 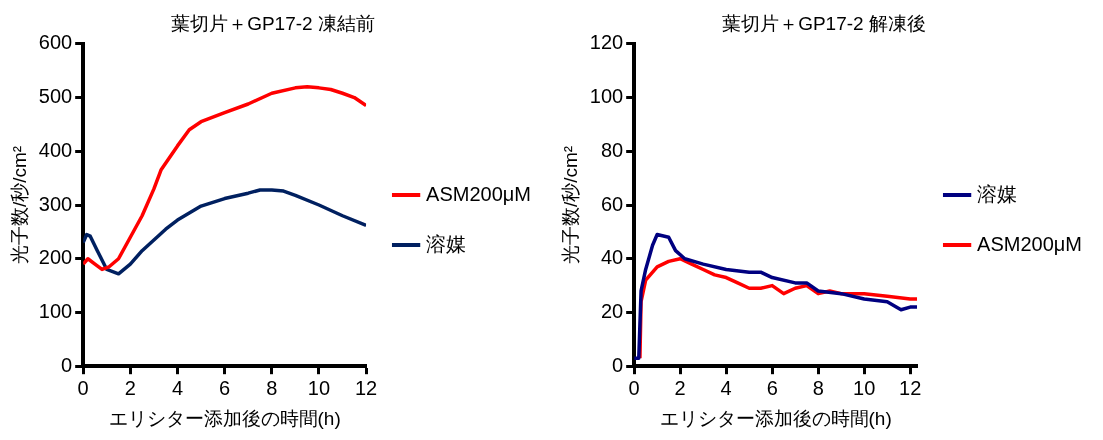 What do you see at coordinates (55, 257) in the screenshot?
I see `y-tick-label: 200` at bounding box center [55, 257].